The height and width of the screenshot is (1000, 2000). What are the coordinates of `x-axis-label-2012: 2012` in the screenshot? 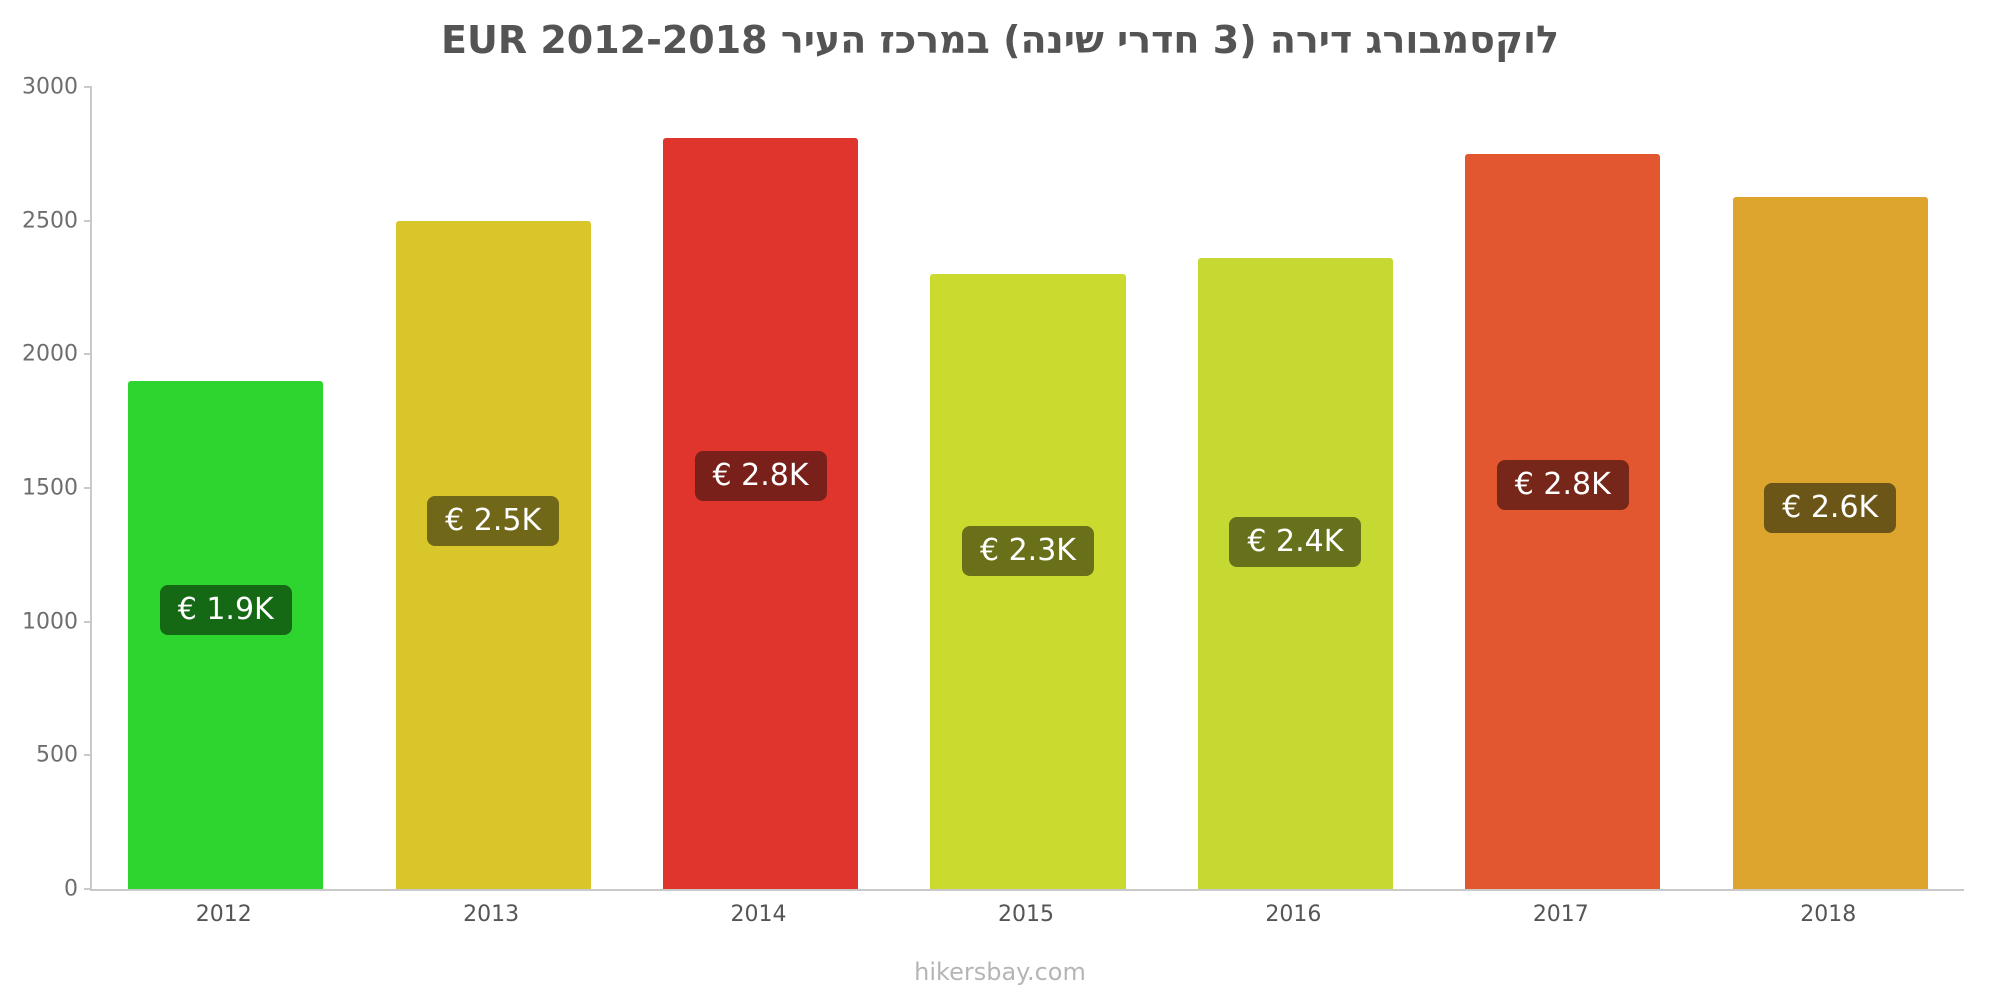 It's located at (223, 914).